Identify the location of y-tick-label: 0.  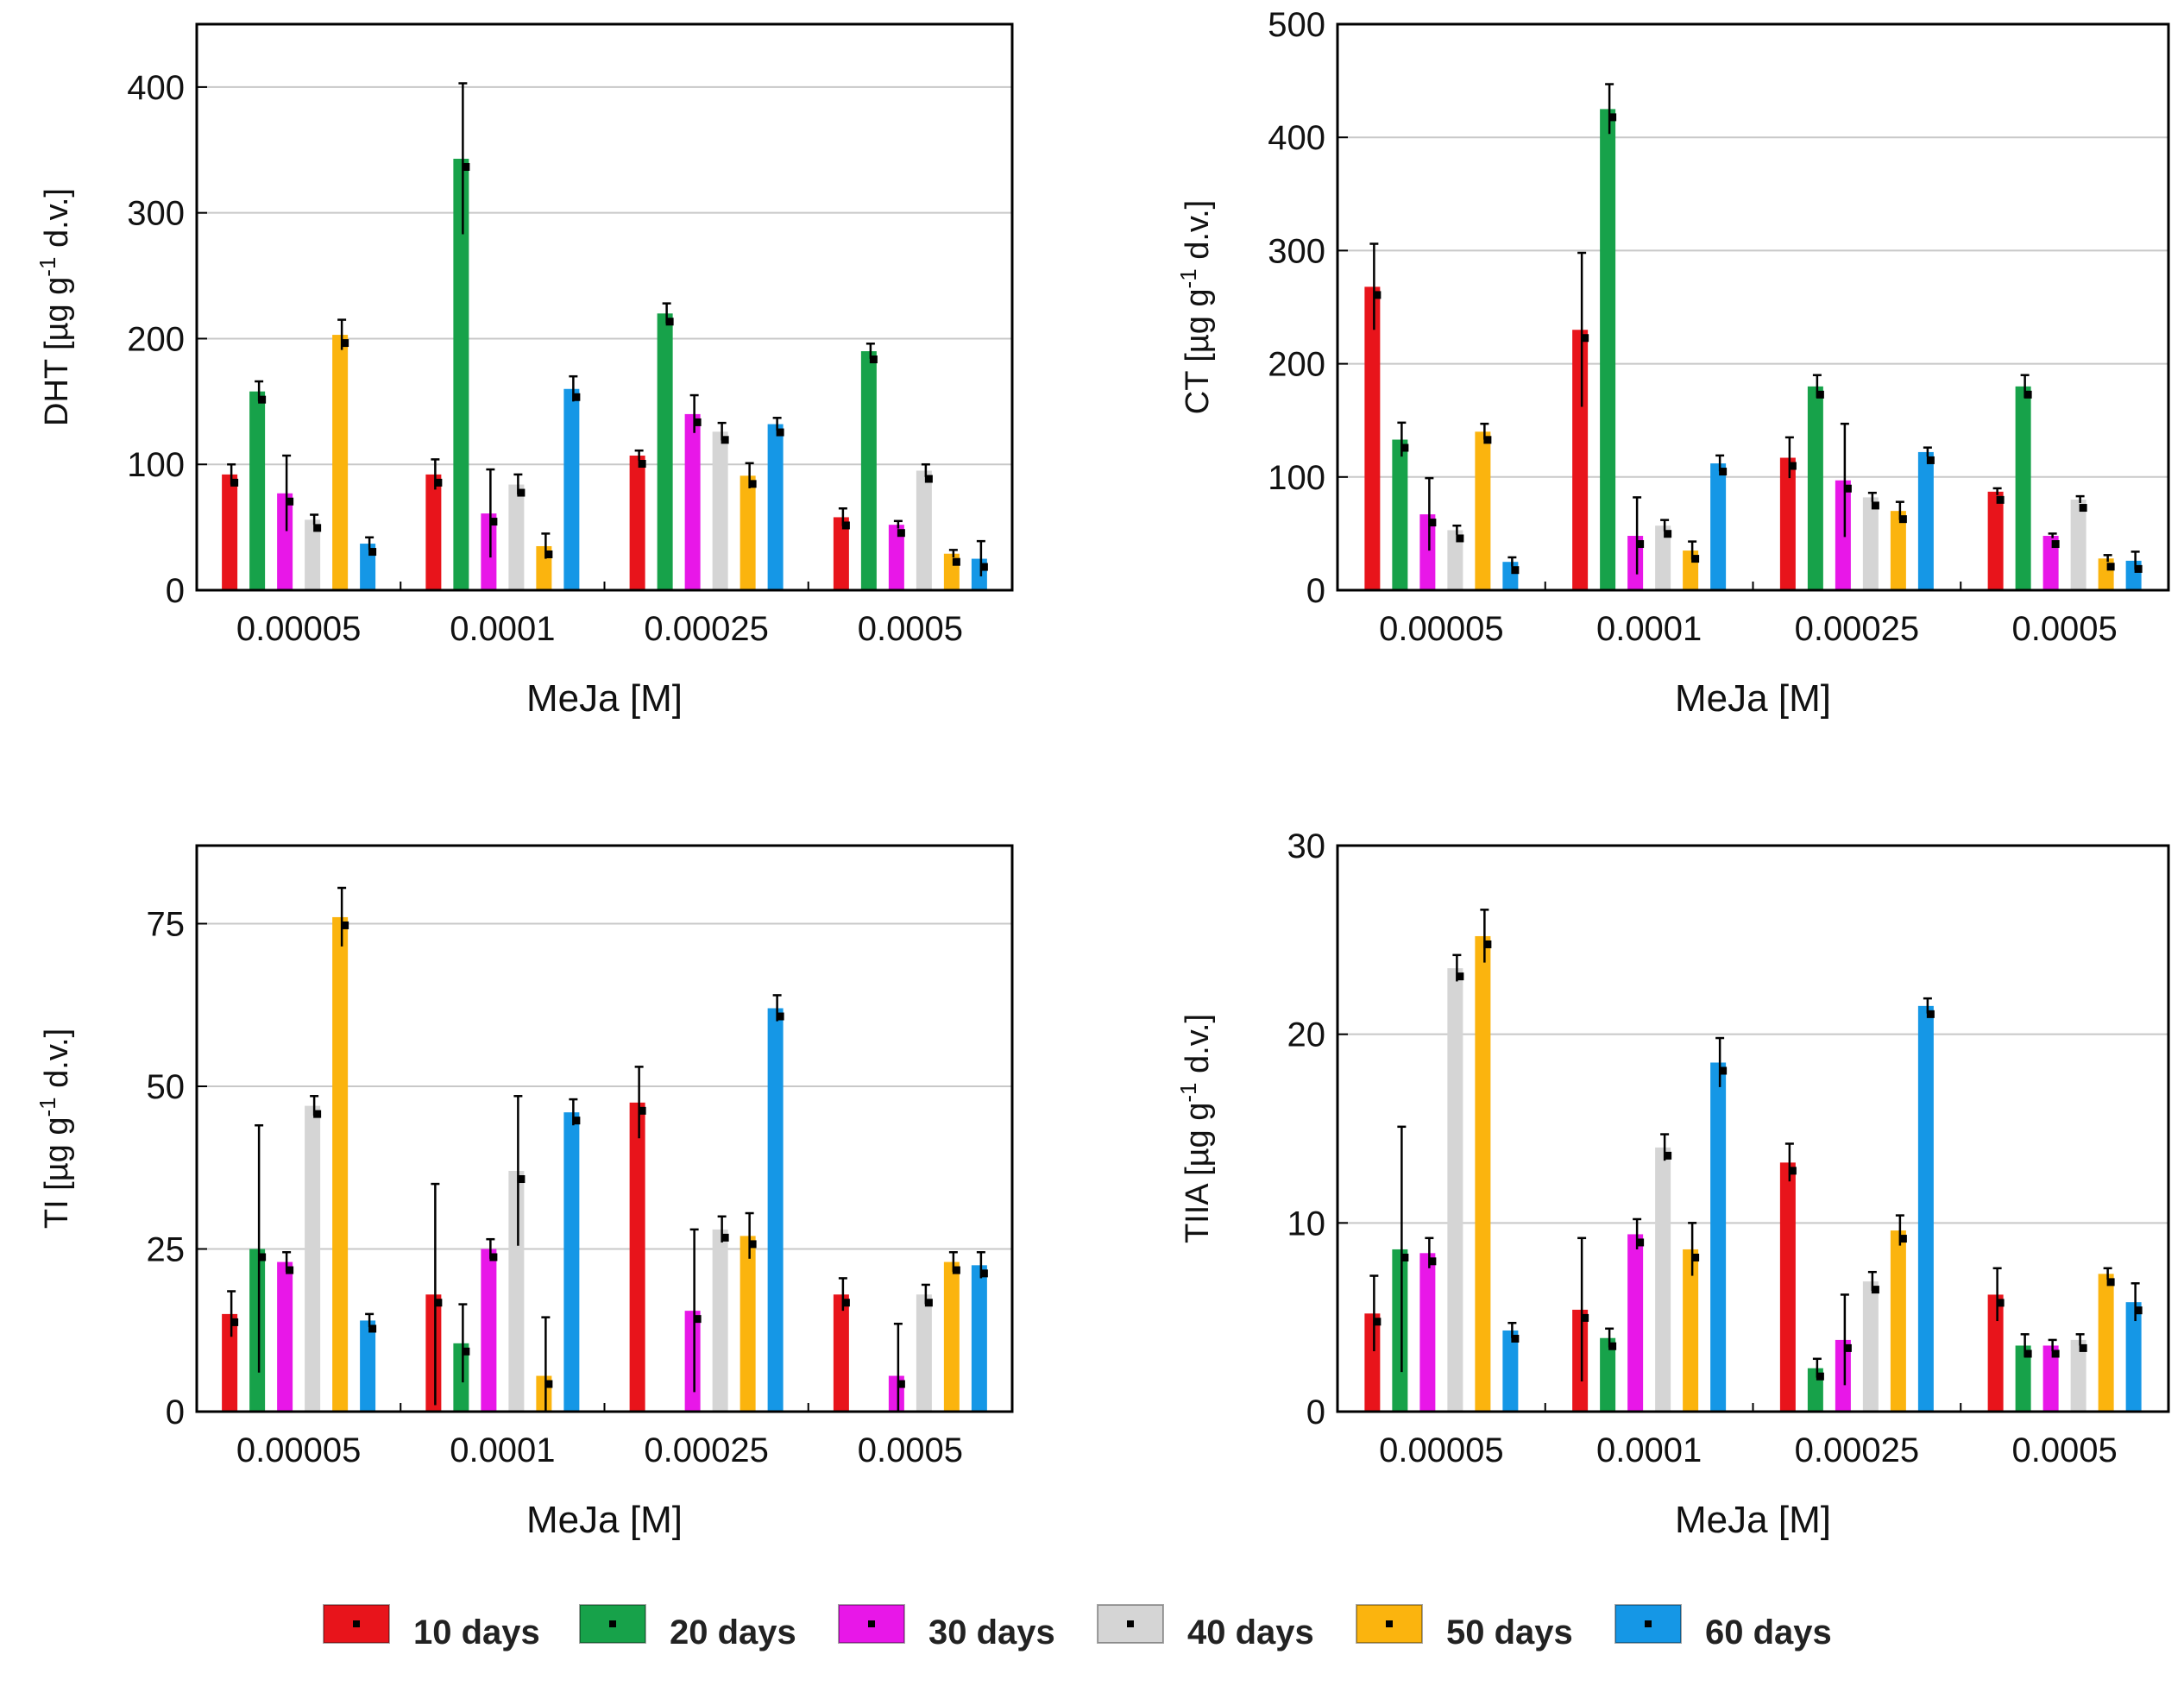
(176, 591).